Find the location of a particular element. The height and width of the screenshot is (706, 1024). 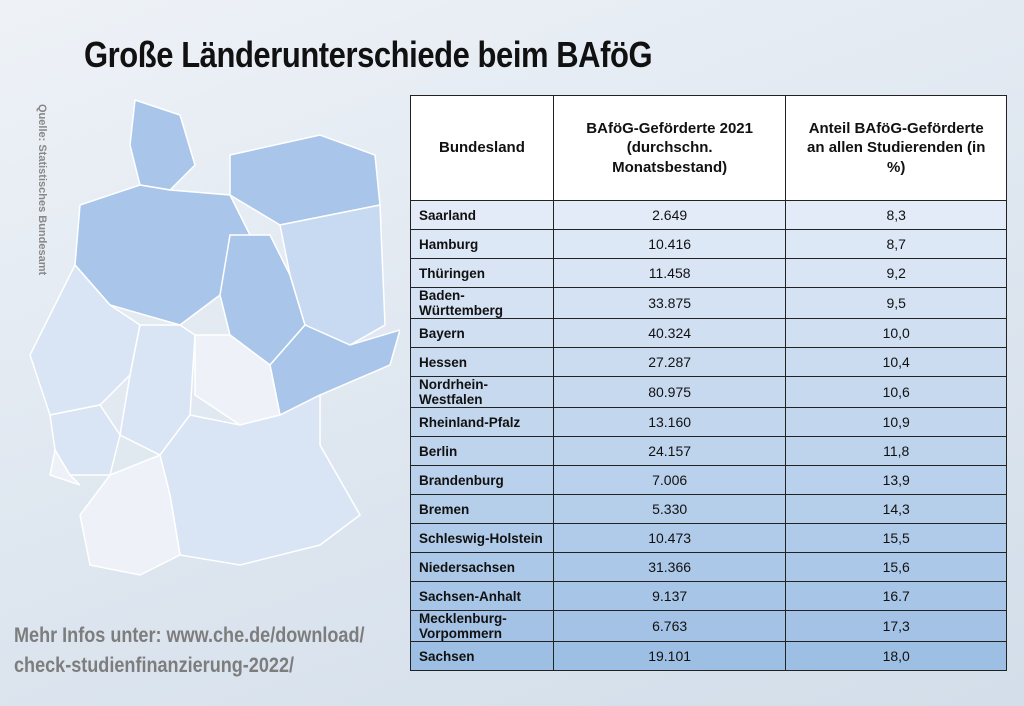

table-row: Niedersachsen 31.366 15,6 is located at coordinates (708, 567).